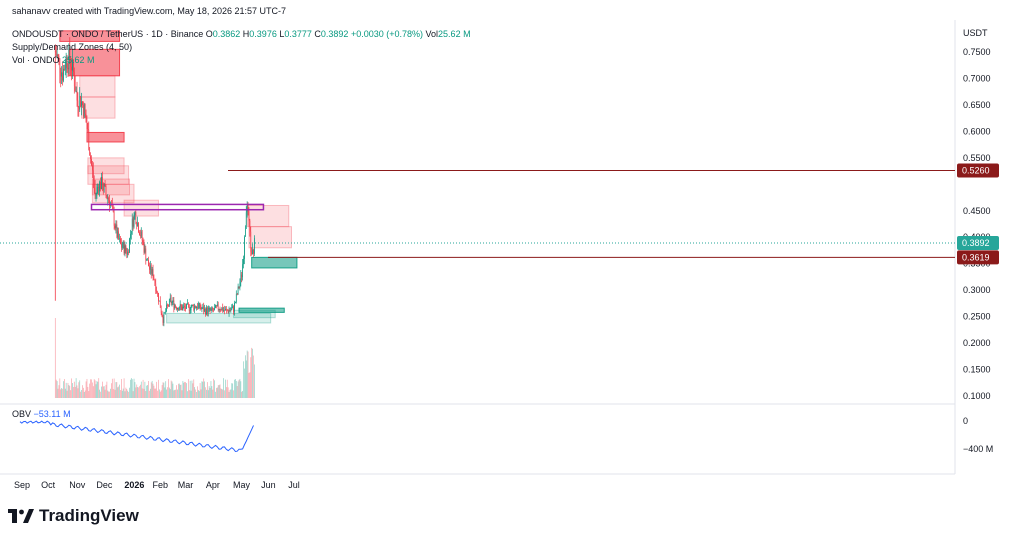 The image size is (1024, 539). What do you see at coordinates (136, 436) in the screenshot?
I see `obv-line` at bounding box center [136, 436].